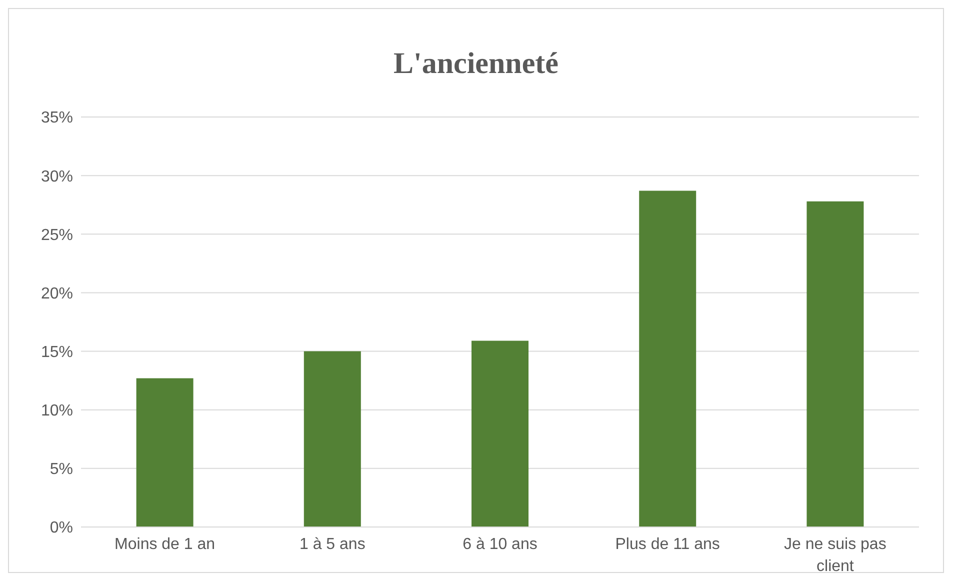 This screenshot has width=954, height=583. What do you see at coordinates (667, 544) in the screenshot?
I see `x-tick-label: Plus de 11 ans` at bounding box center [667, 544].